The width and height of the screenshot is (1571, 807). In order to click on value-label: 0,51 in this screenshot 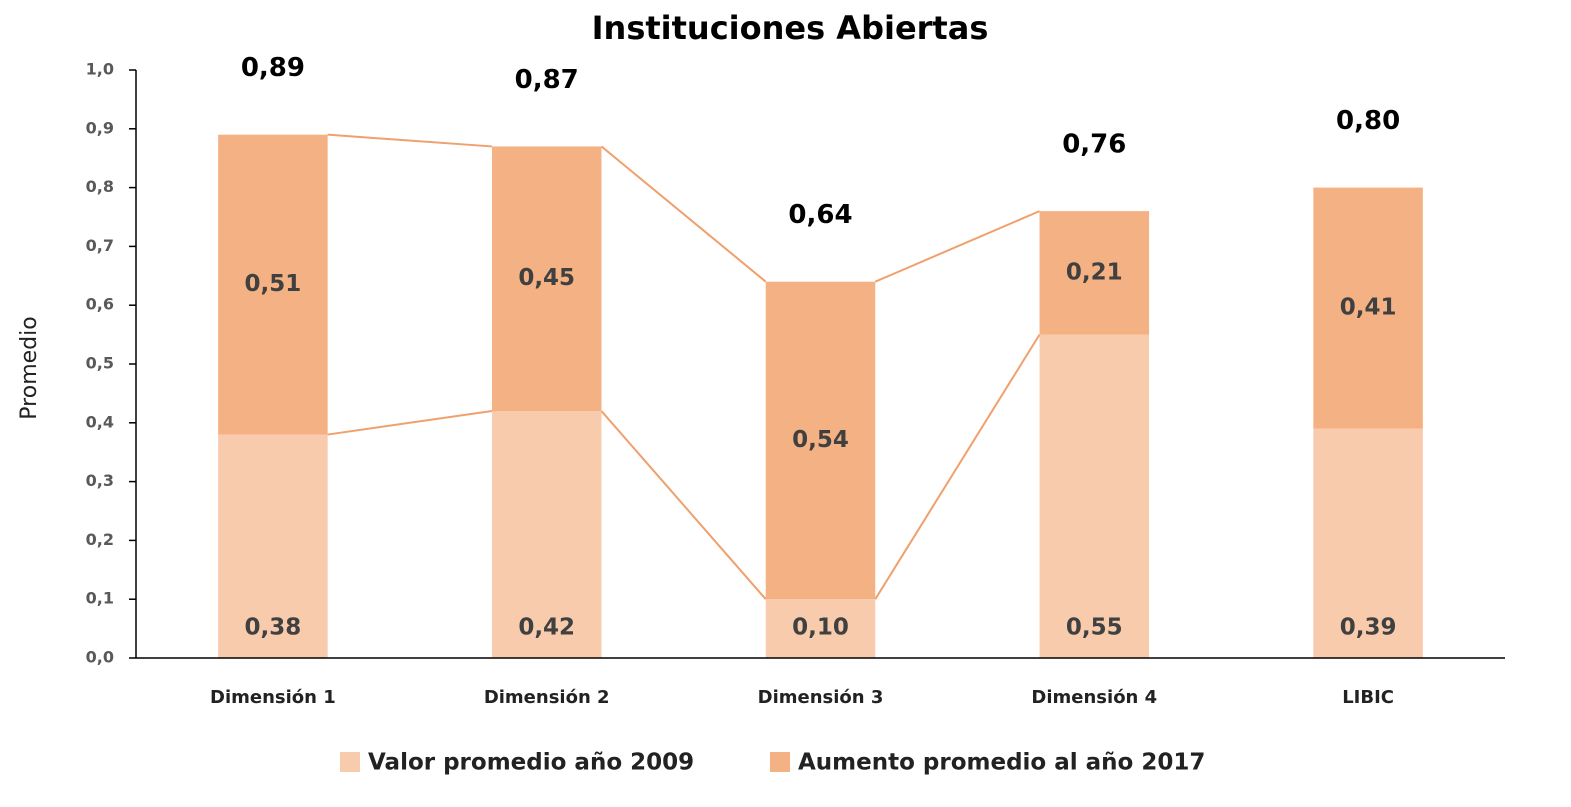, I will do `click(273, 284)`.